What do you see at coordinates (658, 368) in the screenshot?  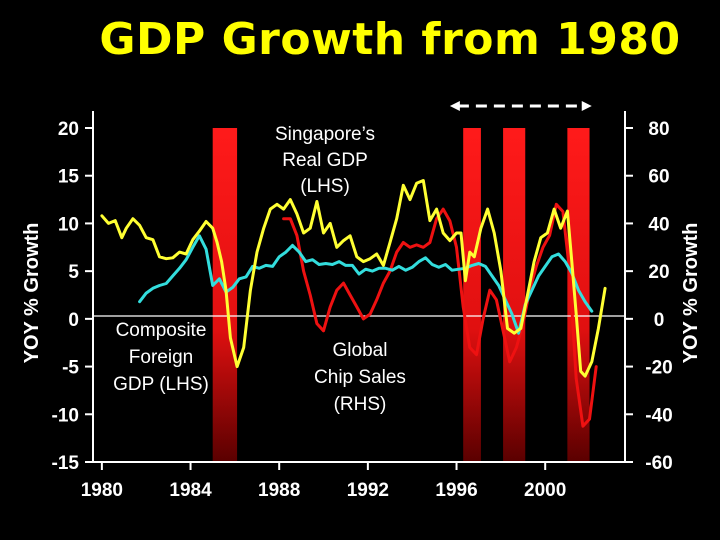 I see `right-tick-label: -20` at bounding box center [658, 368].